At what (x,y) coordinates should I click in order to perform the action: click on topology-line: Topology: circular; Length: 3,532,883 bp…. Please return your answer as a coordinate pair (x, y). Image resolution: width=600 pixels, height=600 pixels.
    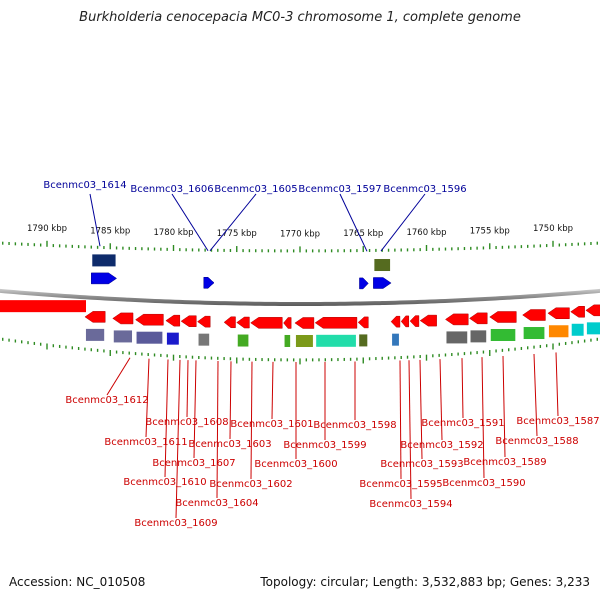
    Looking at the image, I should click on (425, 582).